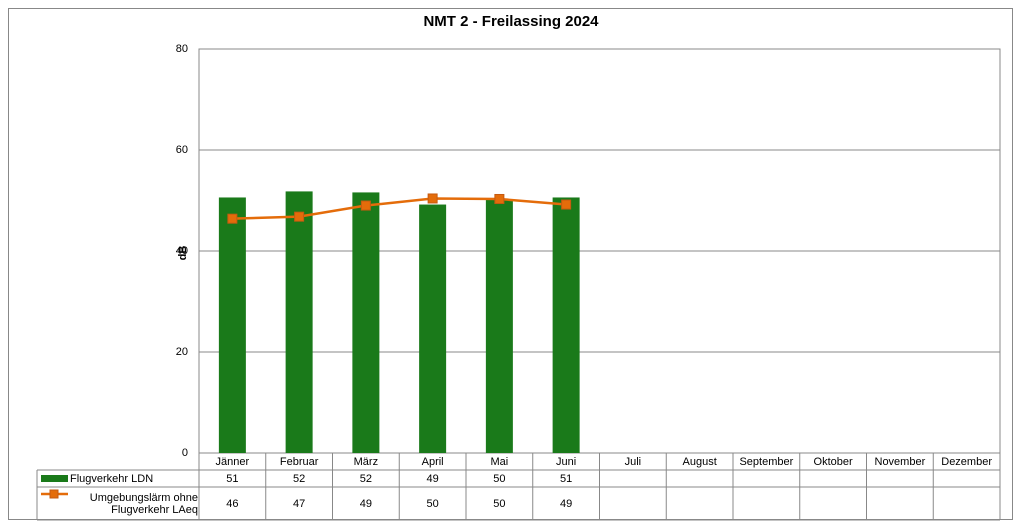 The height and width of the screenshot is (528, 1023). I want to click on table-cell: 46, so click(232, 504).